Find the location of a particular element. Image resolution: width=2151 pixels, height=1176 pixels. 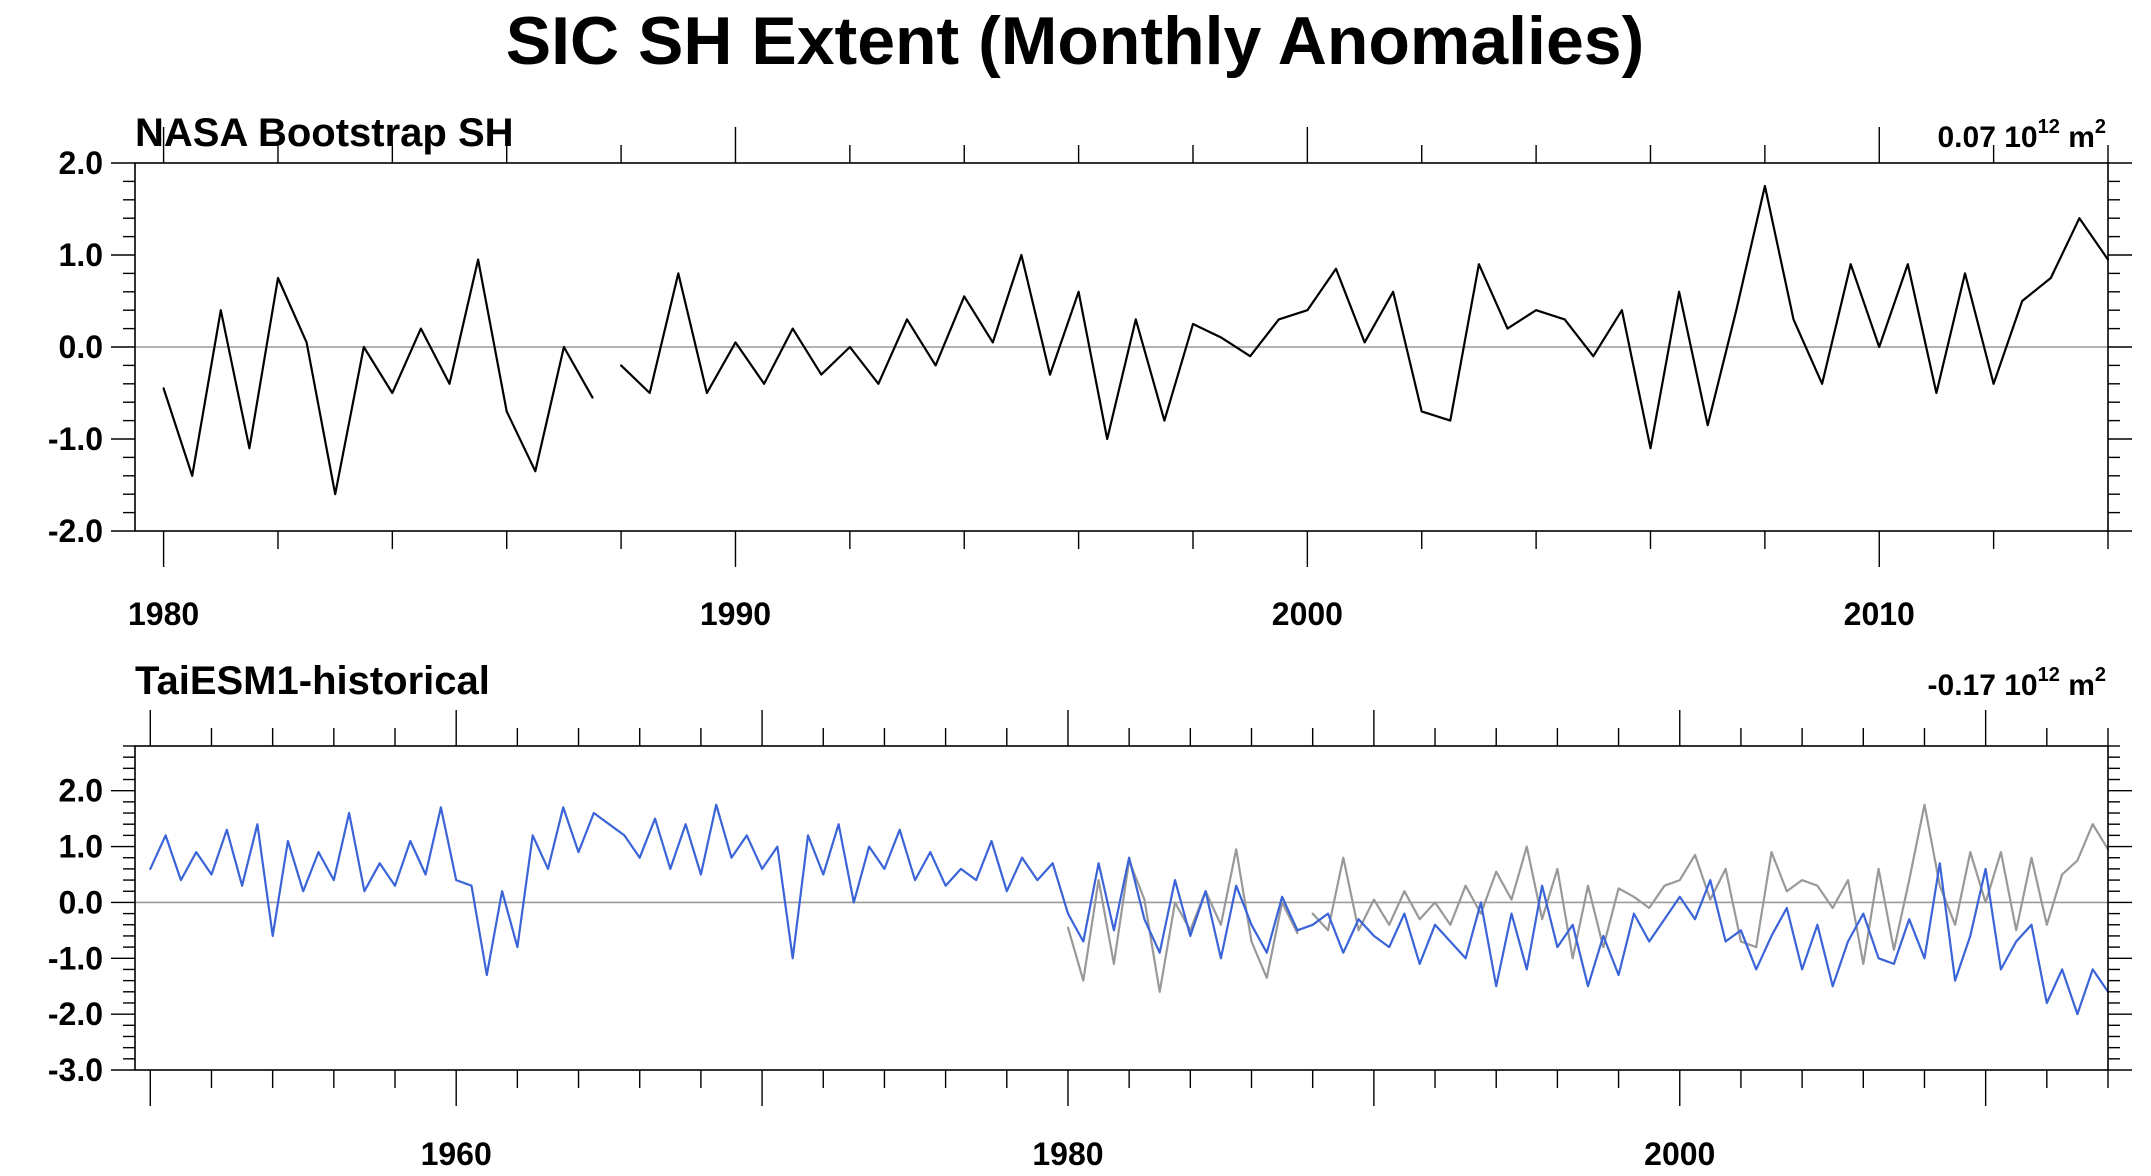

y-tick-label: -3.0 is located at coordinates (75, 1070).